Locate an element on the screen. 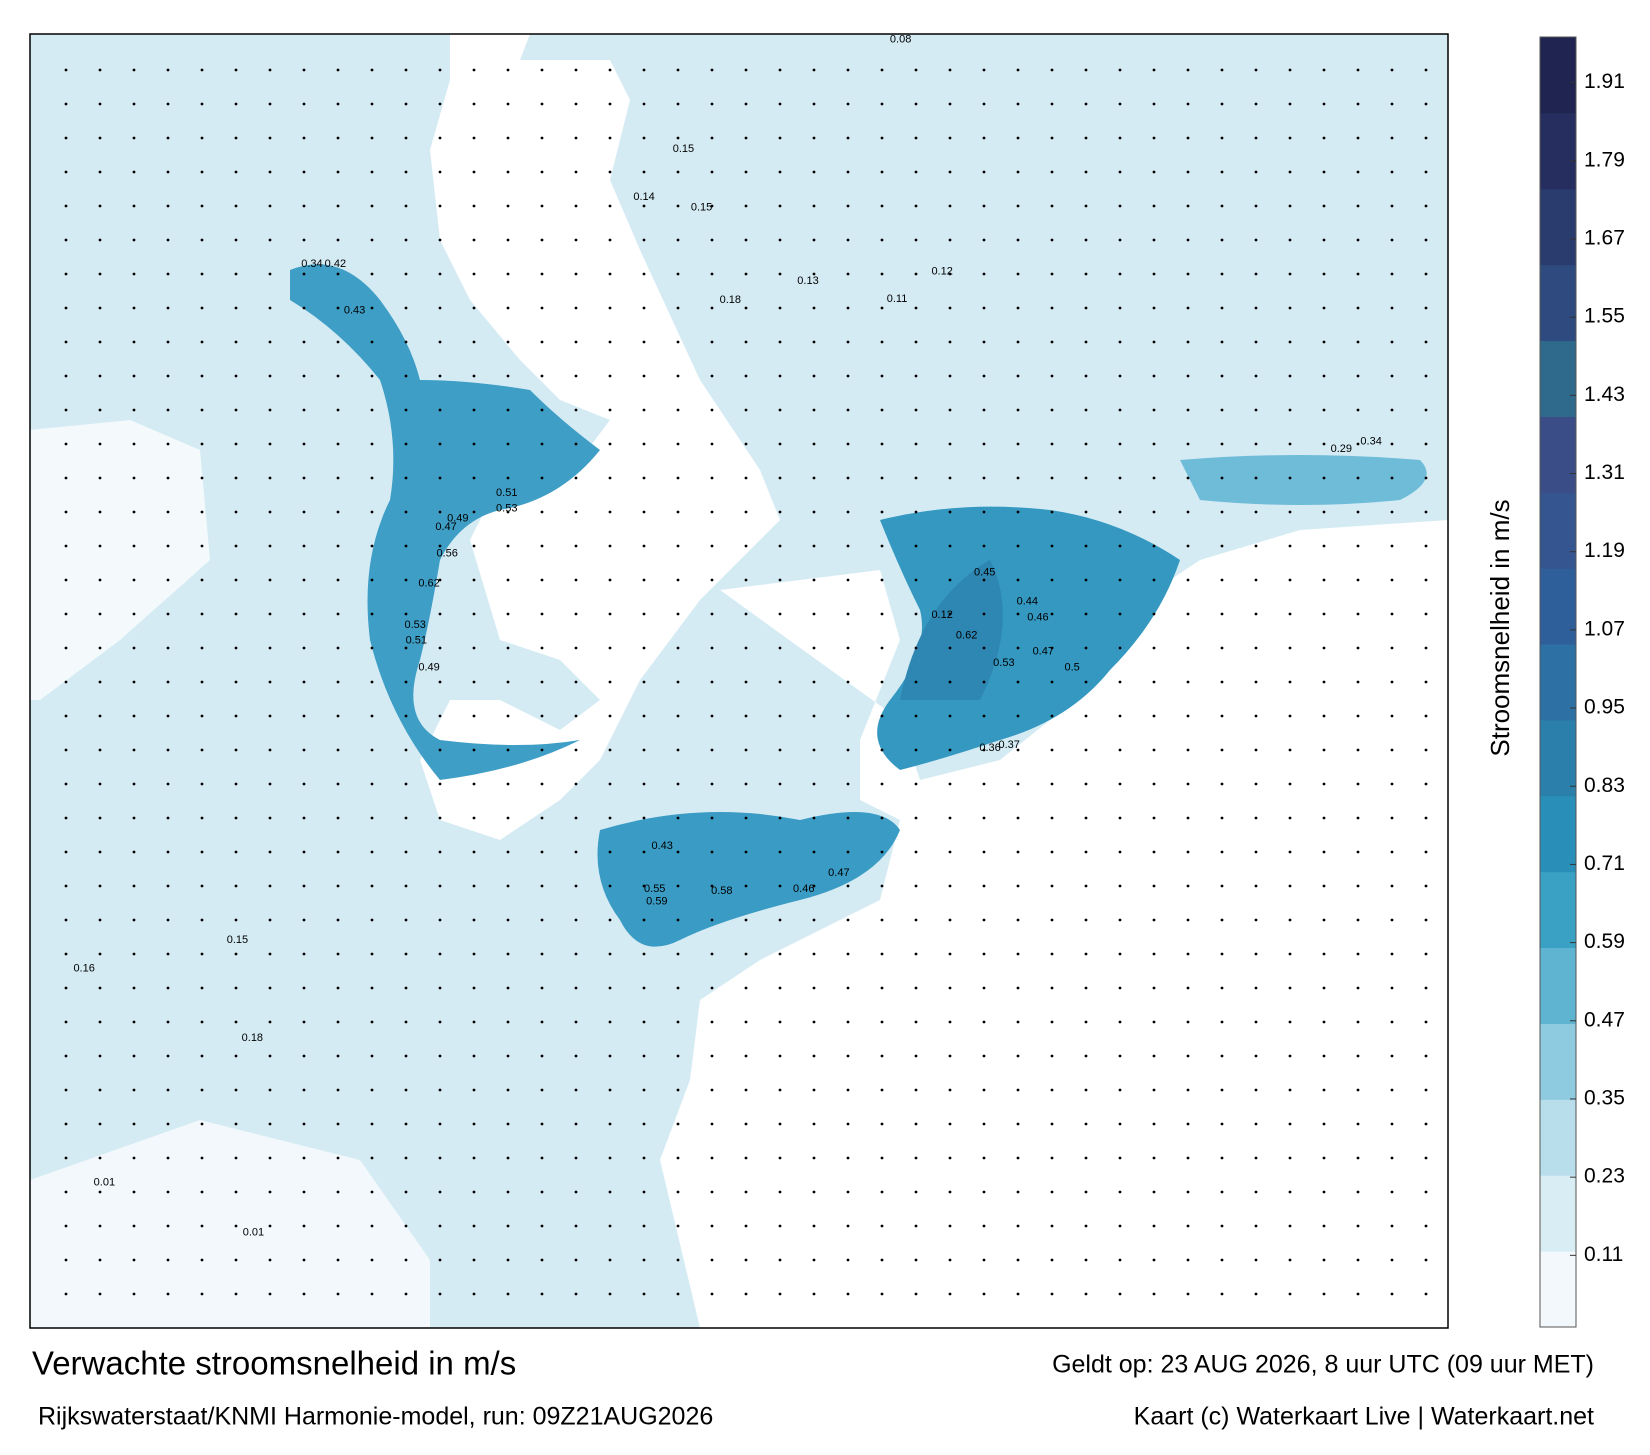 The image size is (1650, 1455). colorbar-band is located at coordinates (1558, 910).